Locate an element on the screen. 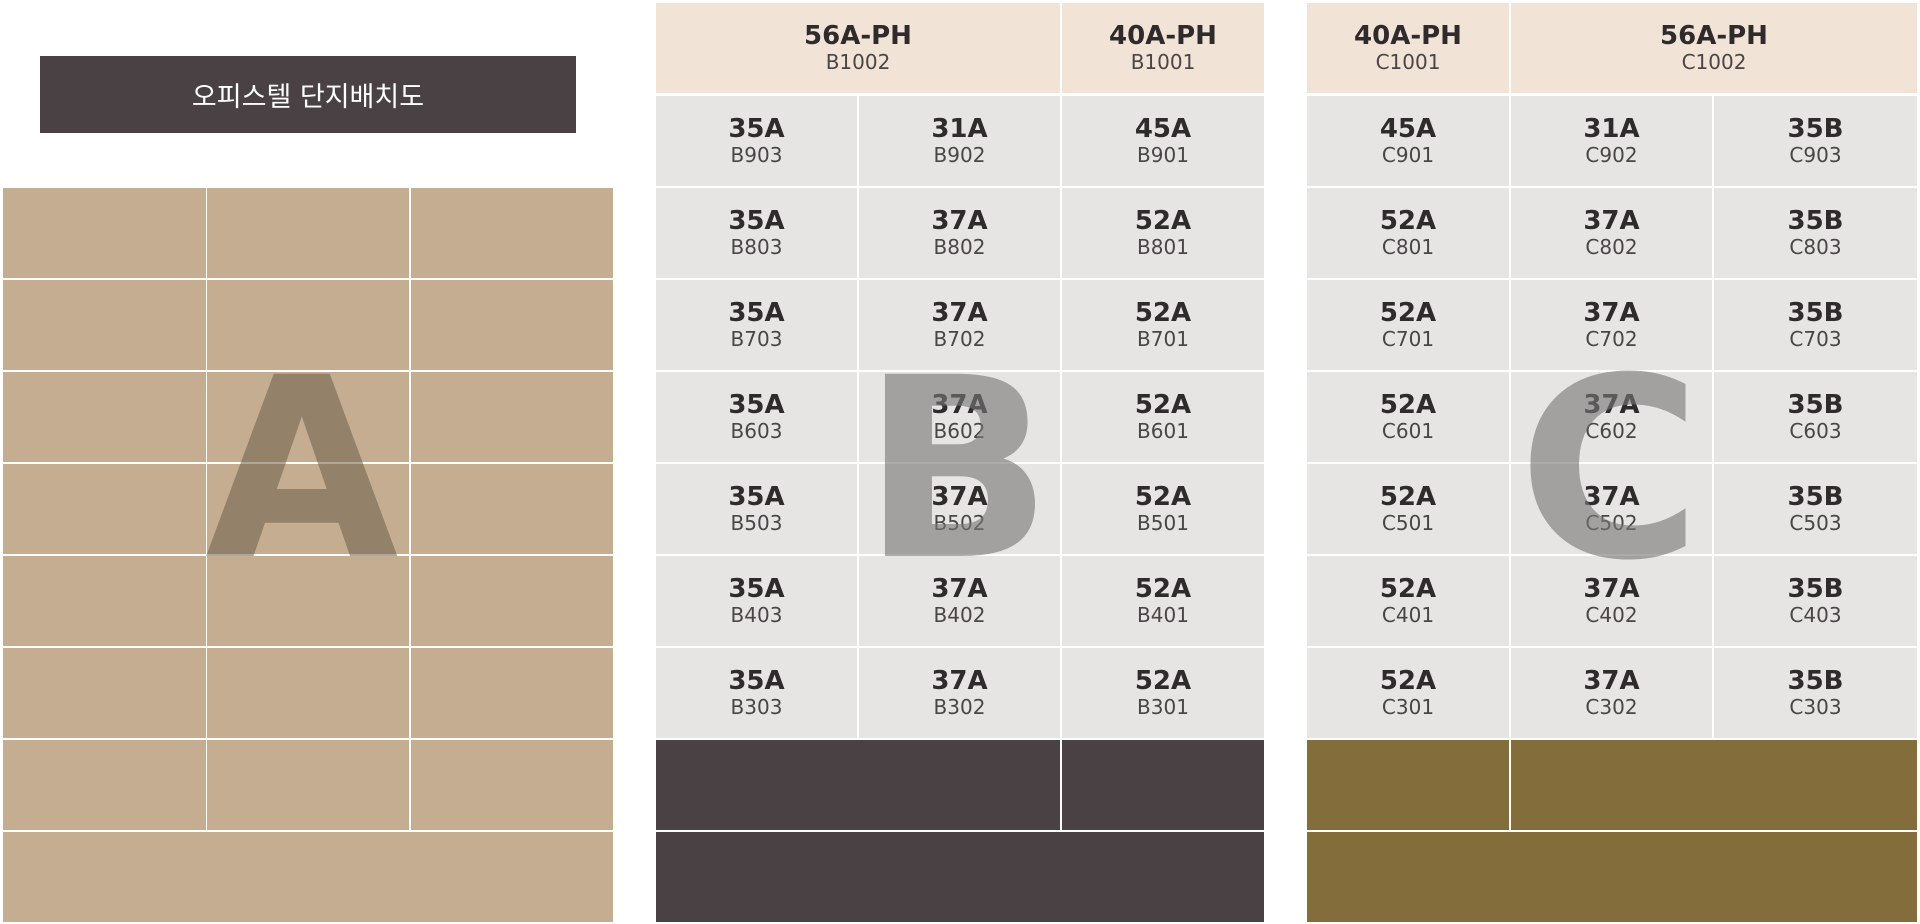 Image resolution: width=1920 pixels, height=924 pixels. unit-cell: 31A B902 is located at coordinates (959, 141).